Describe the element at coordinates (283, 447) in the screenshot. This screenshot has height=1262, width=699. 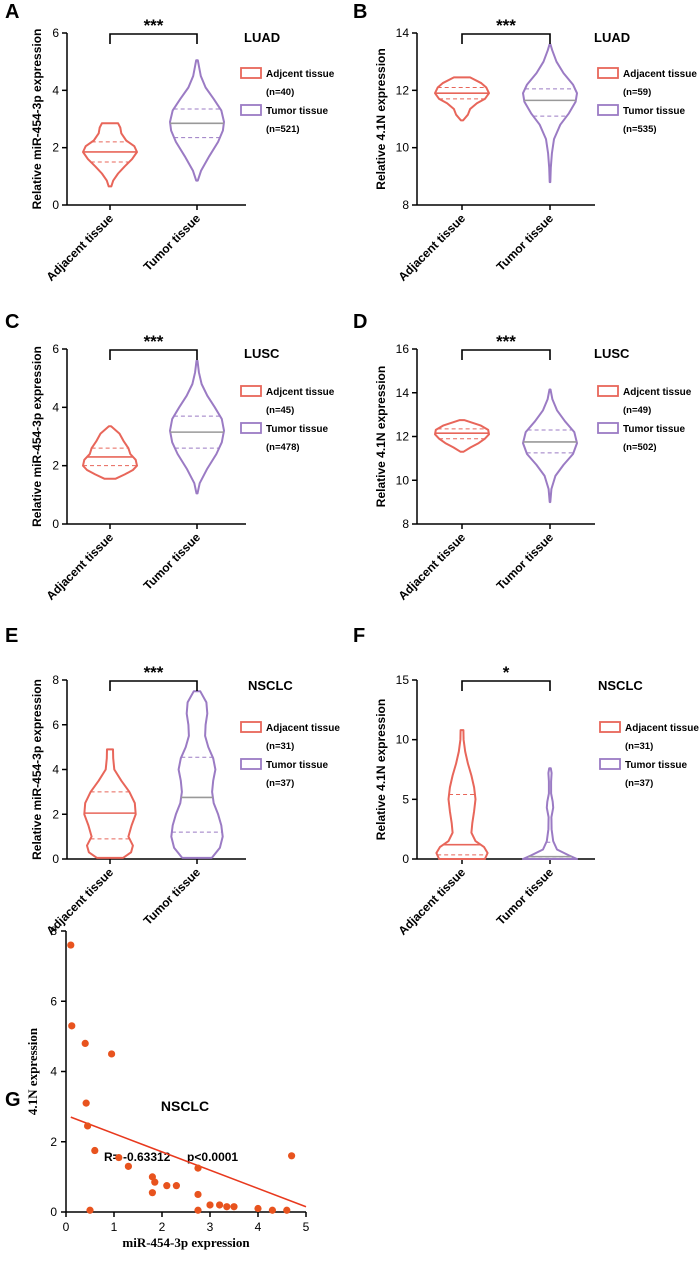
I see `legend-count: (n=478)` at that location.